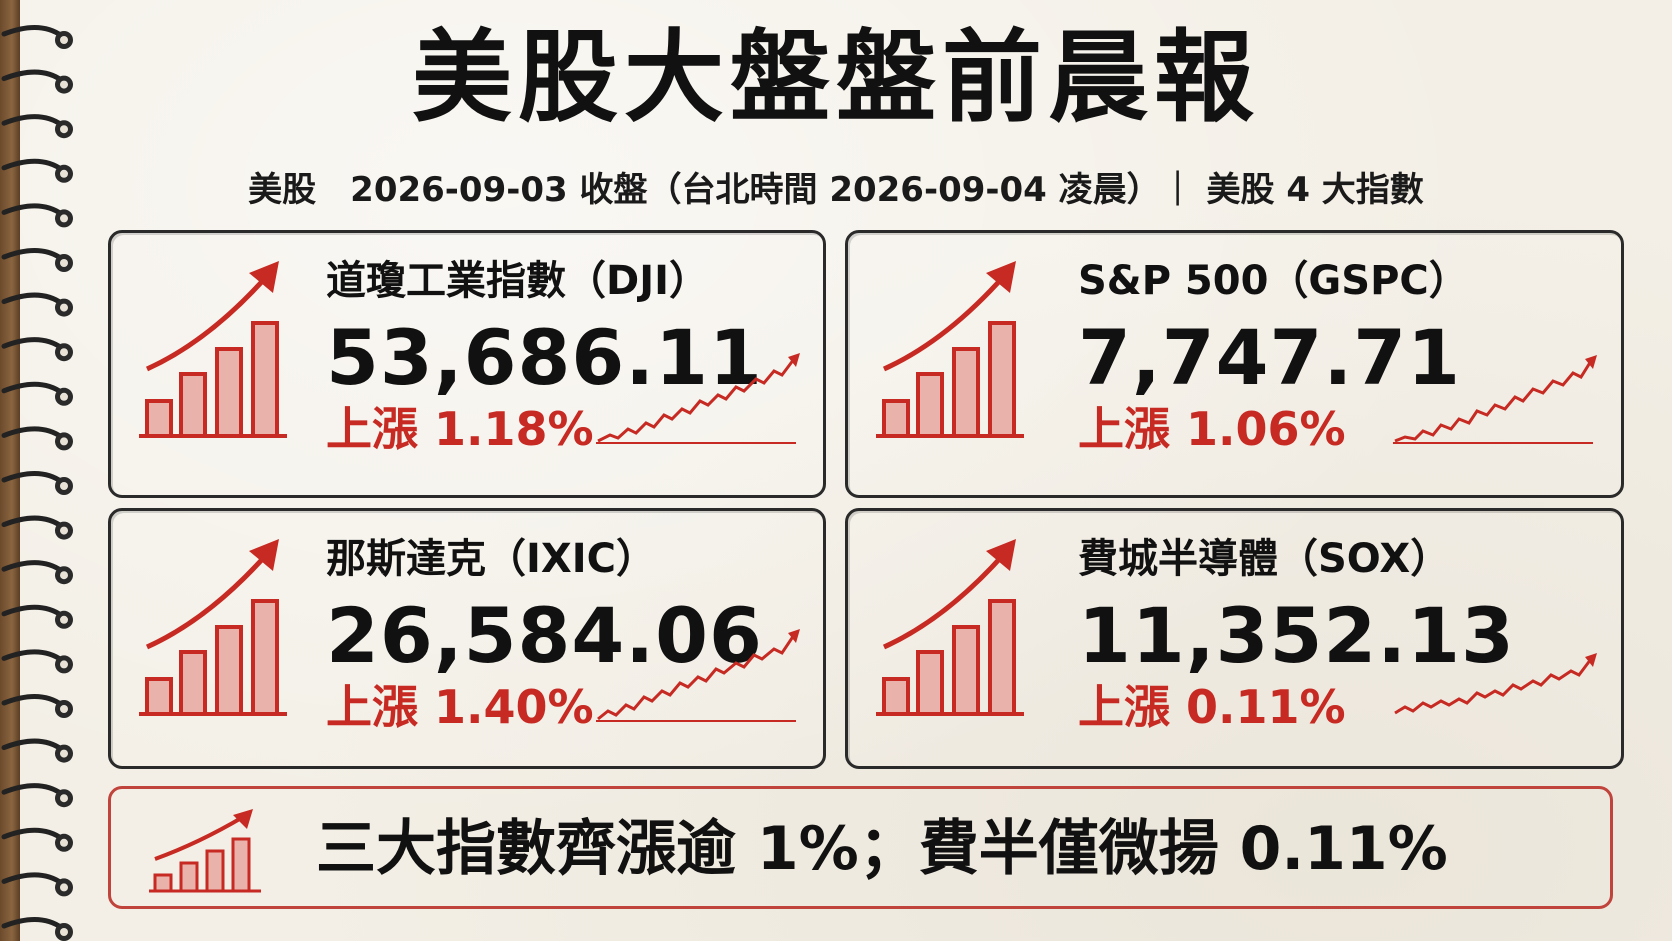  Describe the element at coordinates (544, 357) in the screenshot. I see `index-value: 53,686.11` at that location.